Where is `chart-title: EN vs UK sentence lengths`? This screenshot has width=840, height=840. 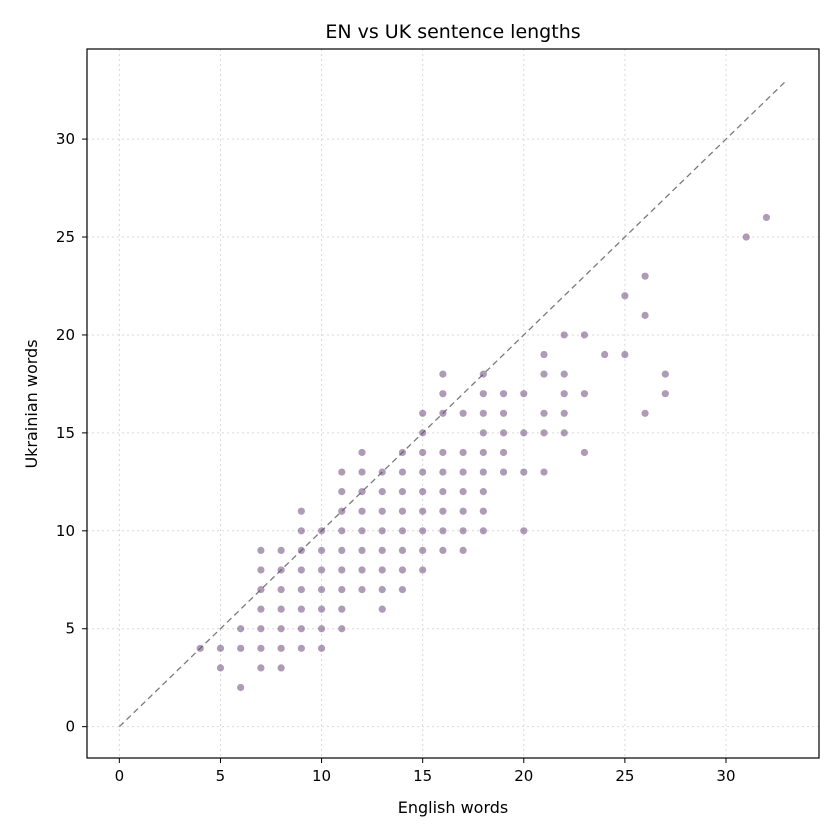 chart-title: EN vs UK sentence lengths is located at coordinates (452, 32).